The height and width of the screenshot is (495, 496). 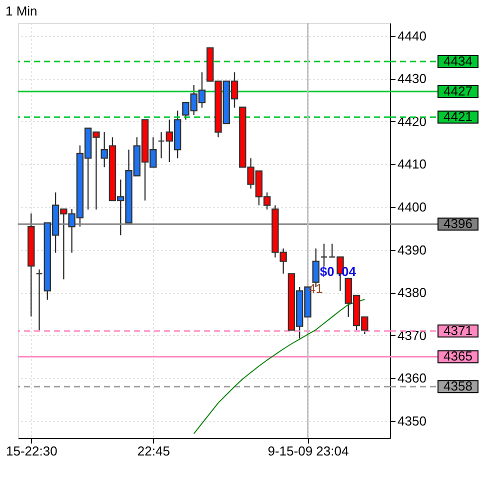 What do you see at coordinates (324, 255) in the screenshot?
I see `candlestick` at bounding box center [324, 255].